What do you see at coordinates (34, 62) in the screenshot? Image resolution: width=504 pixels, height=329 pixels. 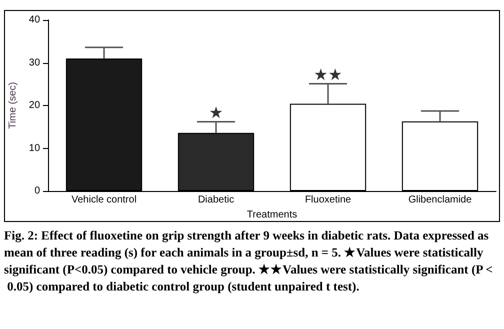 I see `y-tick-label: 30` at bounding box center [34, 62].